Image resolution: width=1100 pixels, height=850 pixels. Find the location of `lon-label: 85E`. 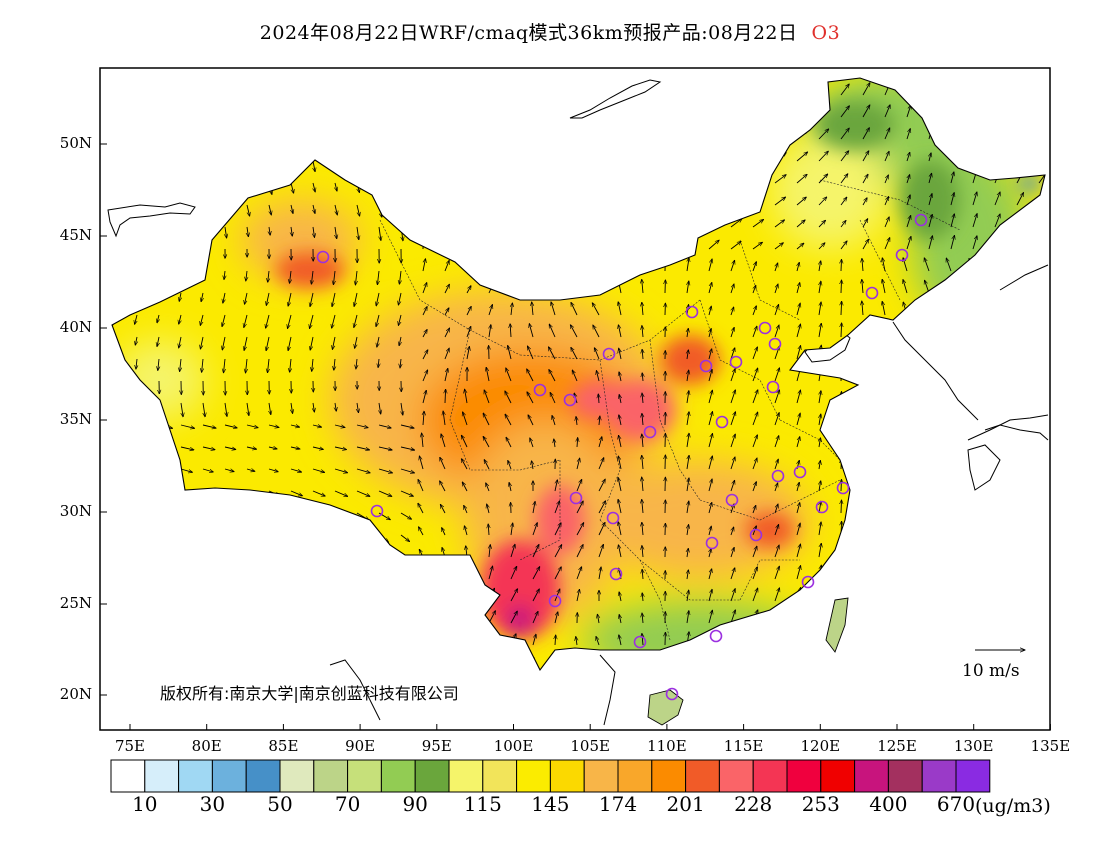

lon-label: 85E is located at coordinates (283, 746).